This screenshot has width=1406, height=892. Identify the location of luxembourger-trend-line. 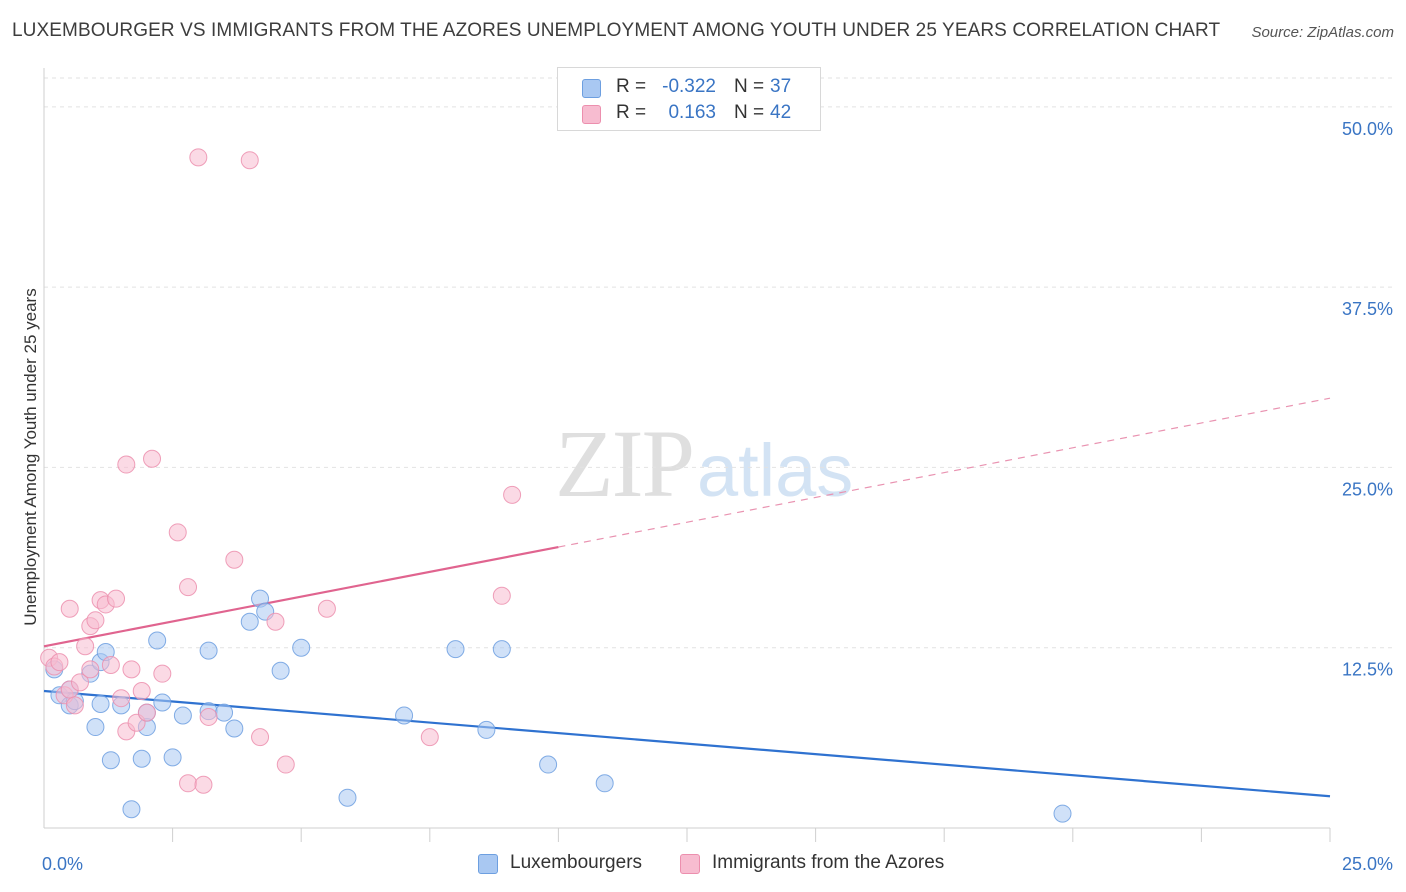
(687, 743).